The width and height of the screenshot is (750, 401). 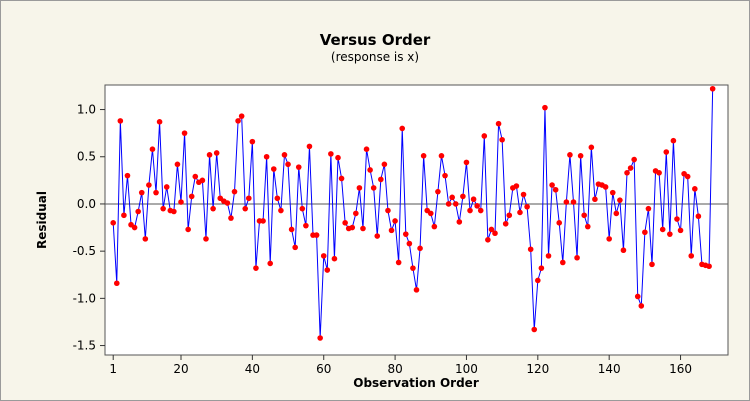 I want to click on x-tick-label: 140, so click(x=609, y=369).